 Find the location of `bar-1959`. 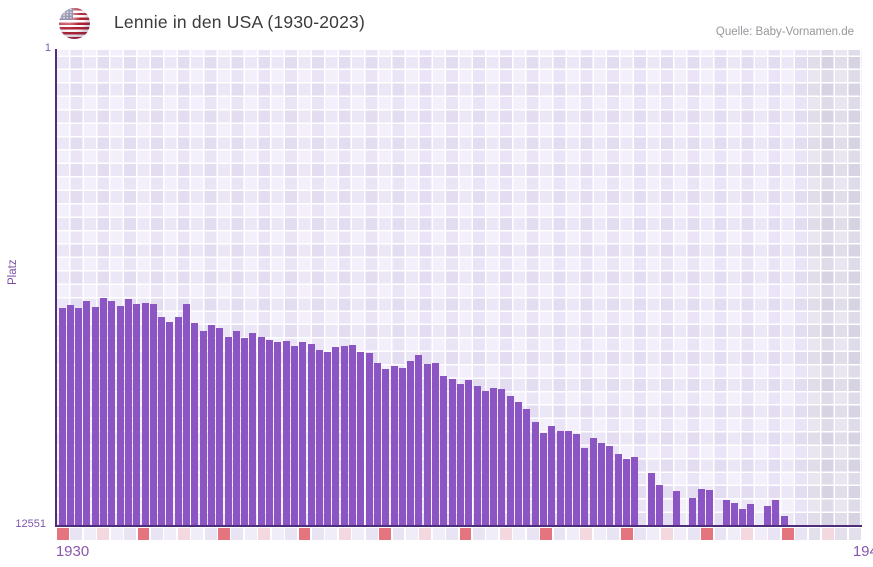

bar-1959 is located at coordinates (303, 433).